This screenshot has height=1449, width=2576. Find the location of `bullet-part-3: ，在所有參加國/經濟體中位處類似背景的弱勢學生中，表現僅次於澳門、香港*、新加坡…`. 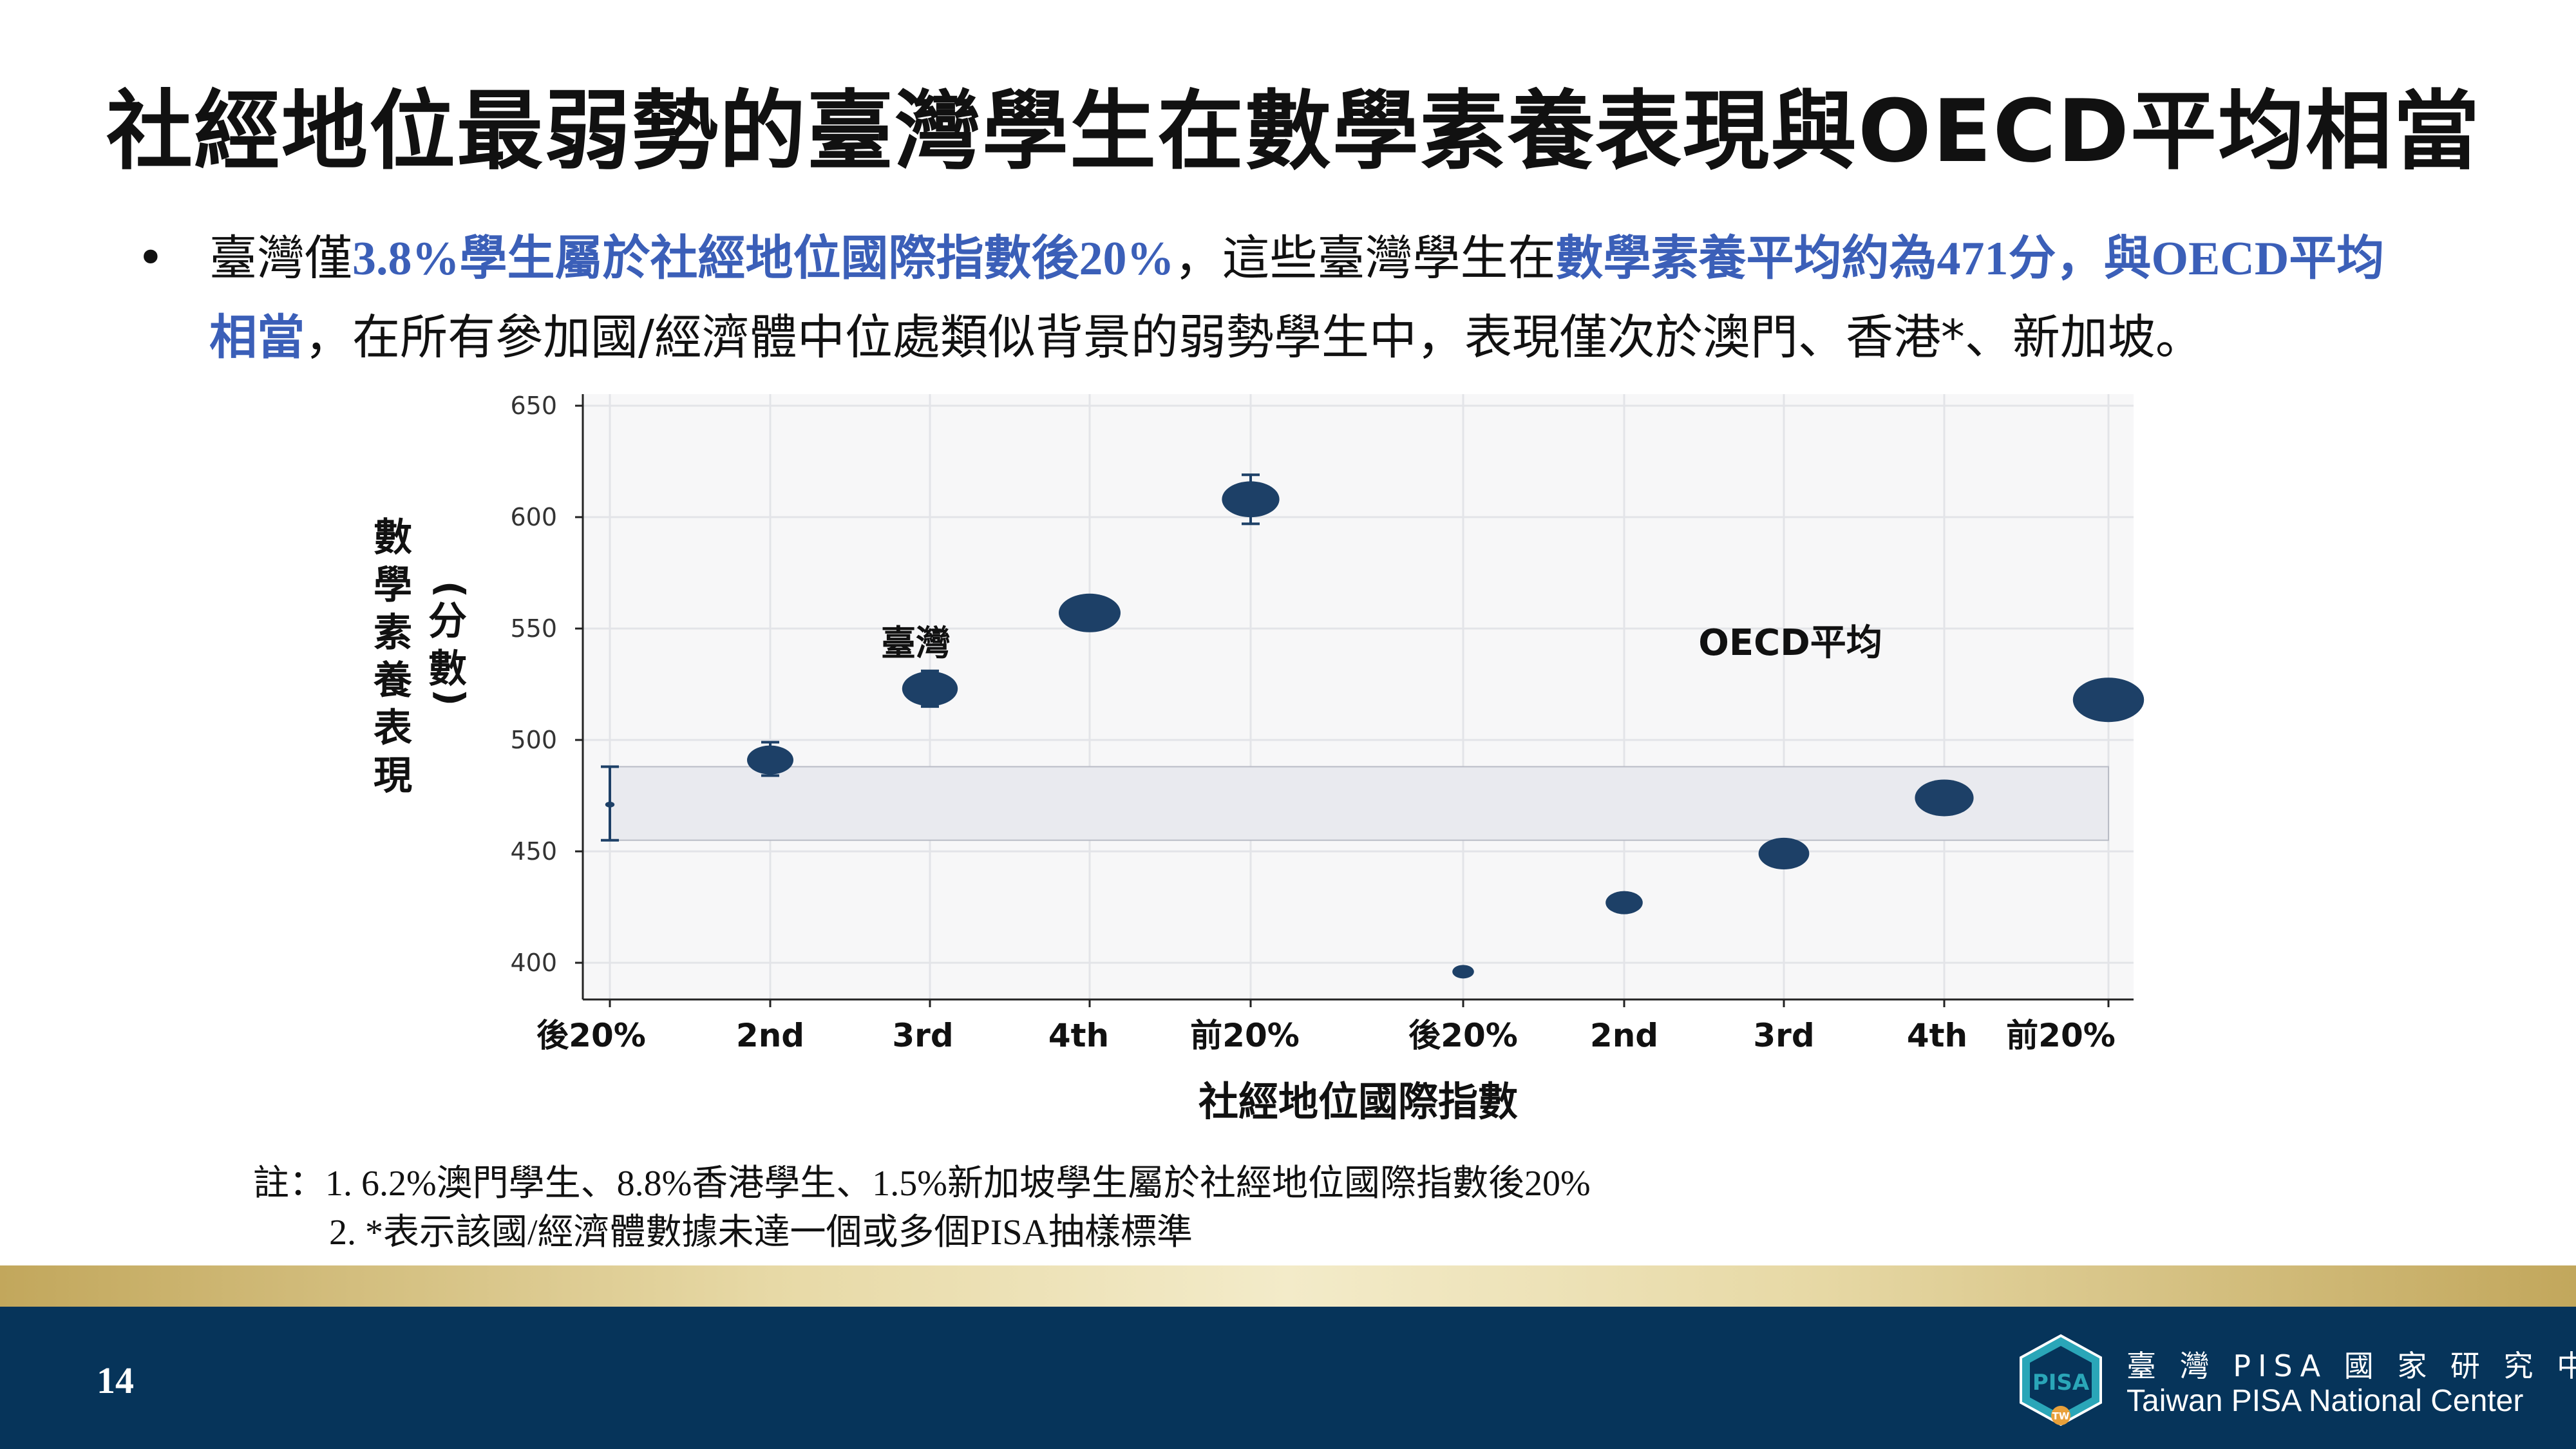

bullet-part-3: ，在所有參加國/經濟體中位處類似背景的弱勢學生中，表現僅次於澳門、香港*、新加坡… is located at coordinates (1254, 337).